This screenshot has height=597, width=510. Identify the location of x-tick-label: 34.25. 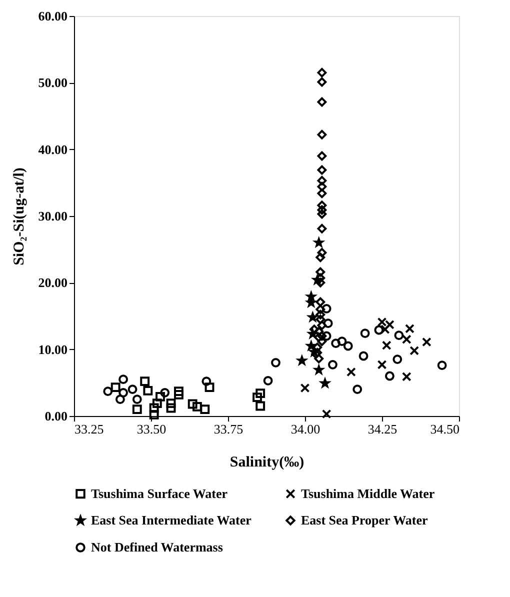
(383, 429).